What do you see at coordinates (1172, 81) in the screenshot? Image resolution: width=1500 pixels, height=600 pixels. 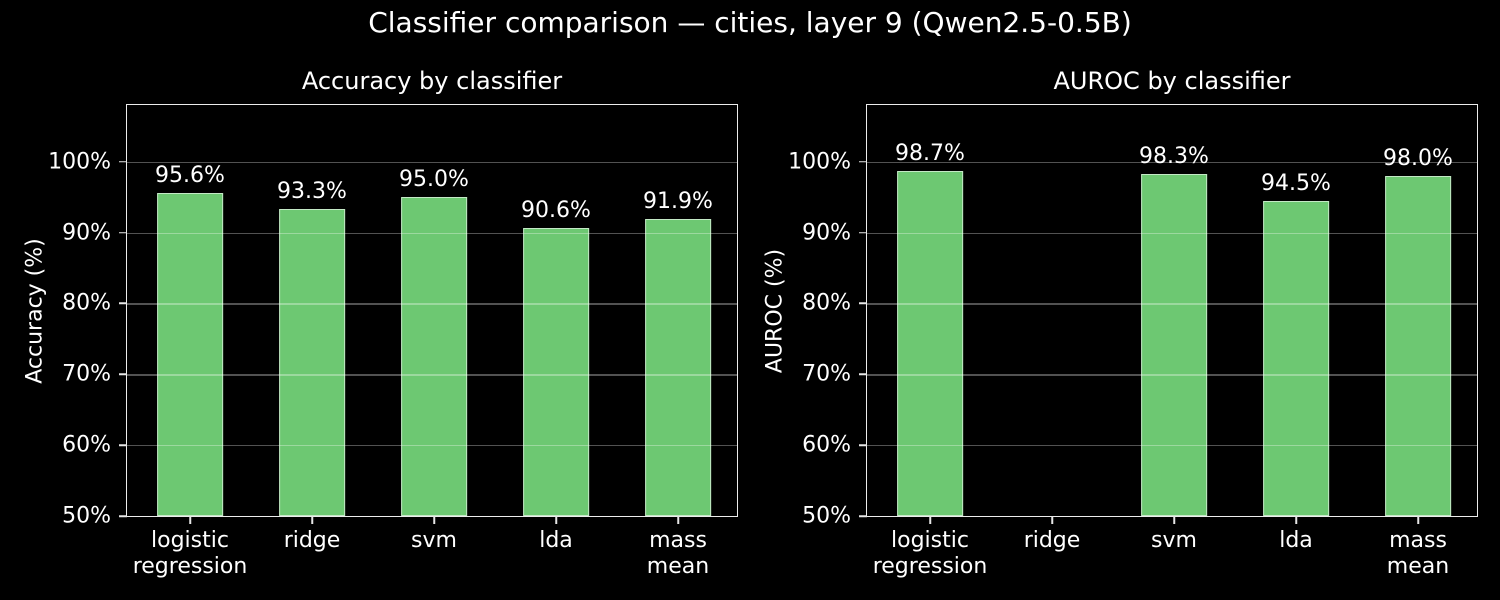 I see `auroc-chart-title: AUROC by classifier` at bounding box center [1172, 81].